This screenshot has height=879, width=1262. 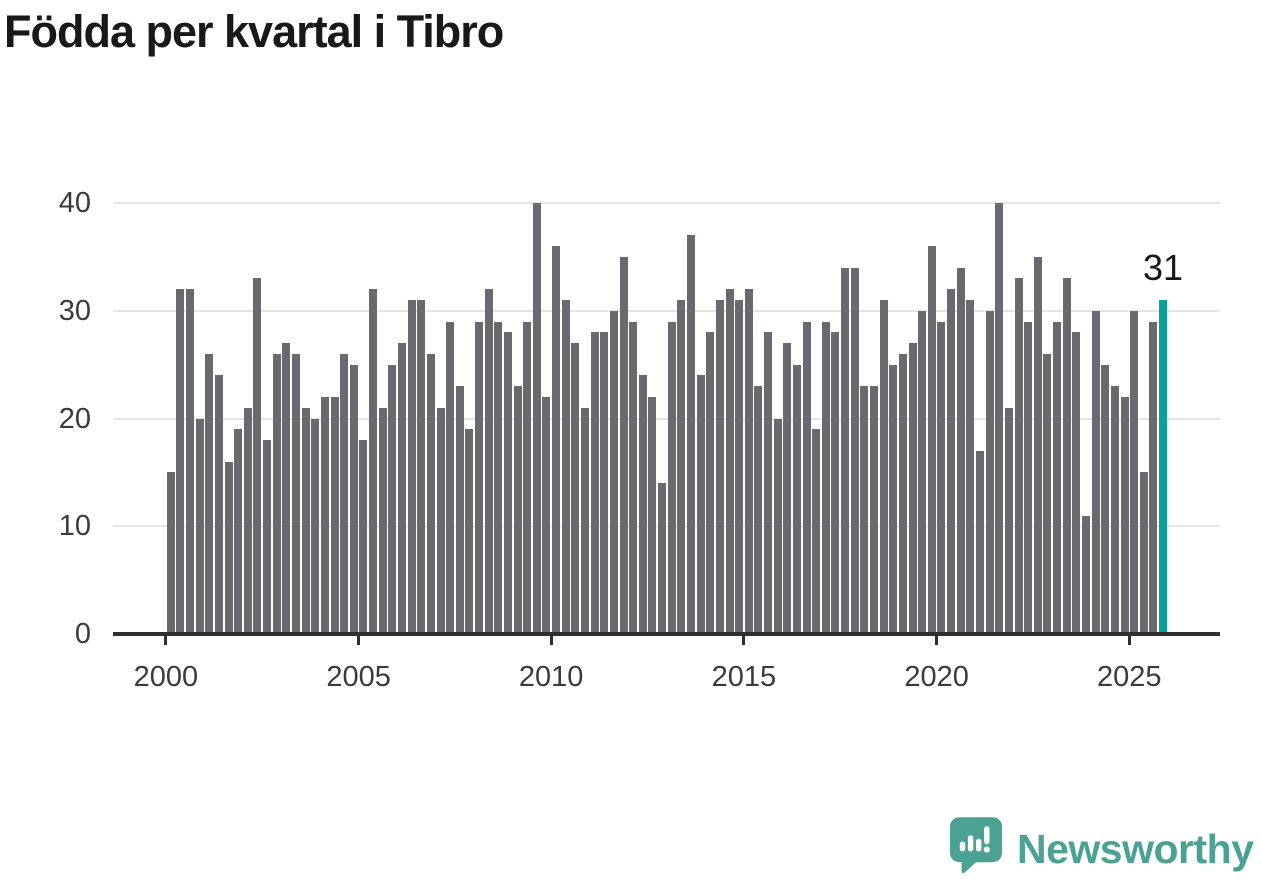 What do you see at coordinates (937, 640) in the screenshot?
I see `x-tick-mark-2020` at bounding box center [937, 640].